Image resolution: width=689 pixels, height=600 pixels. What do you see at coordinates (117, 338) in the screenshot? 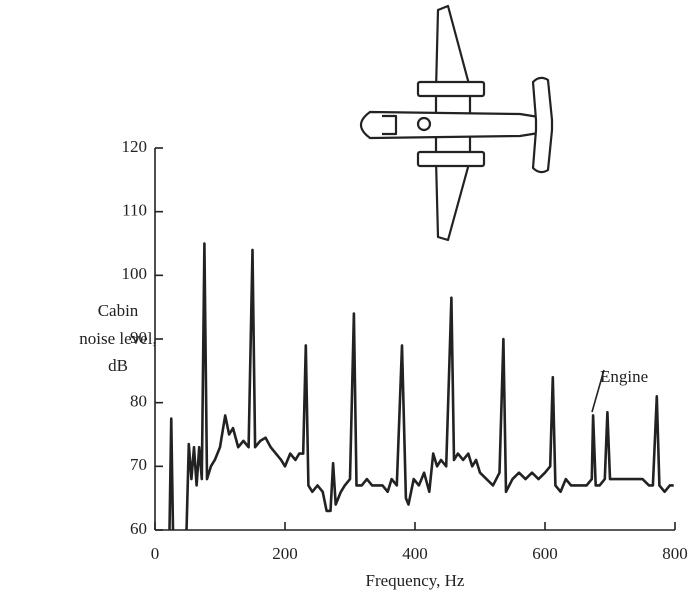
I see `y-axis-label: noise level,` at bounding box center [117, 338].